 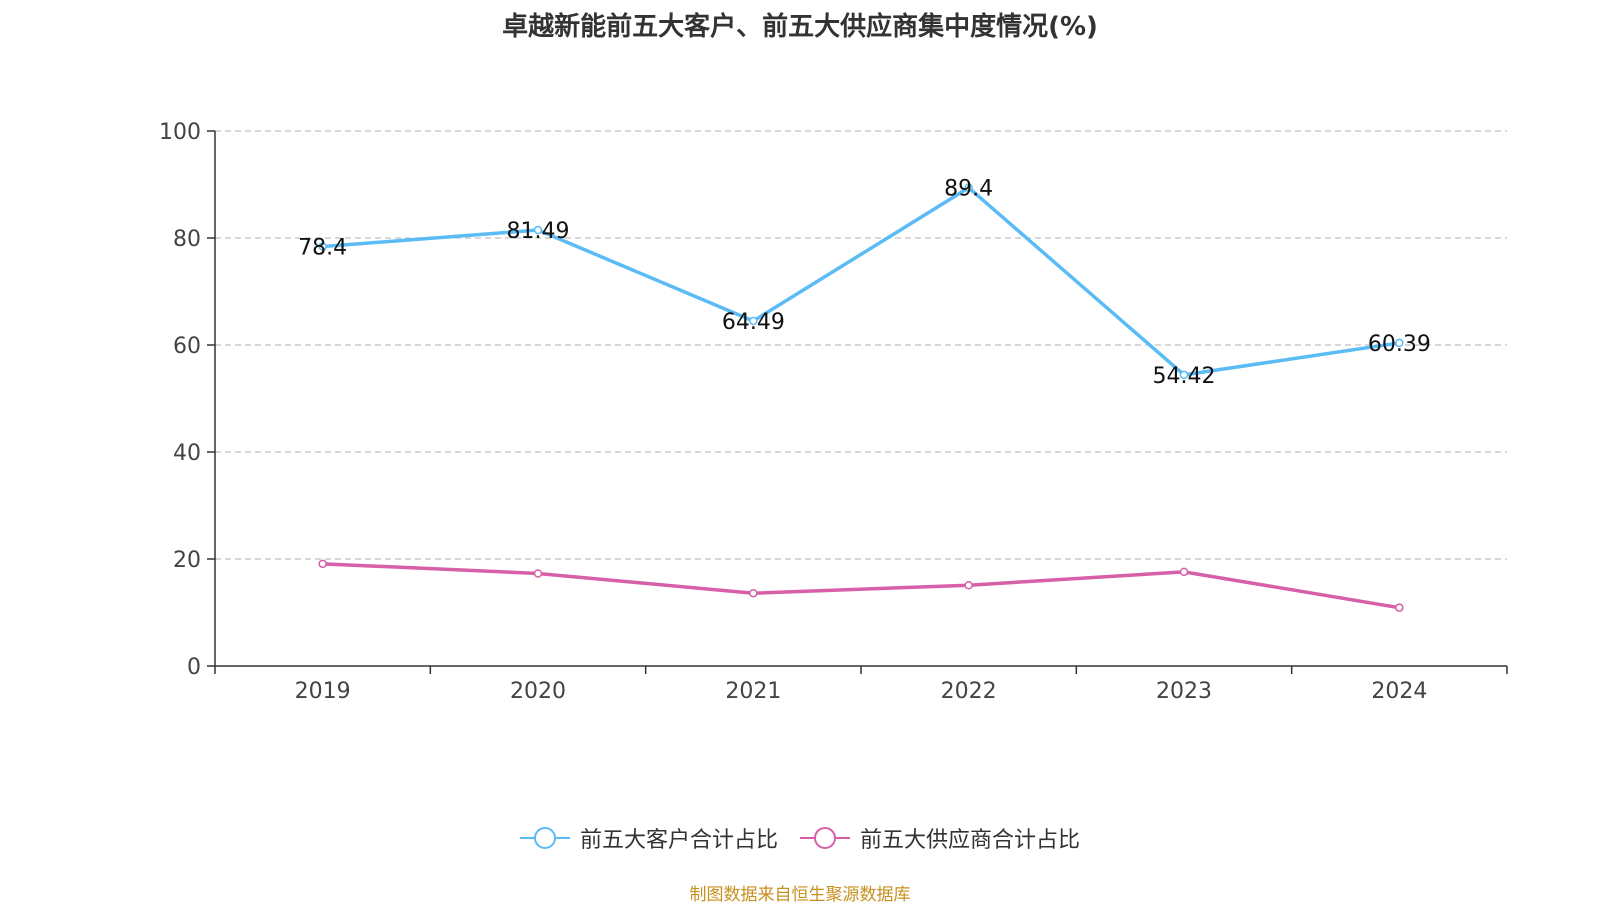 What do you see at coordinates (678, 840) in the screenshot?
I see `legend-label: 前五大客户合计占比` at bounding box center [678, 840].